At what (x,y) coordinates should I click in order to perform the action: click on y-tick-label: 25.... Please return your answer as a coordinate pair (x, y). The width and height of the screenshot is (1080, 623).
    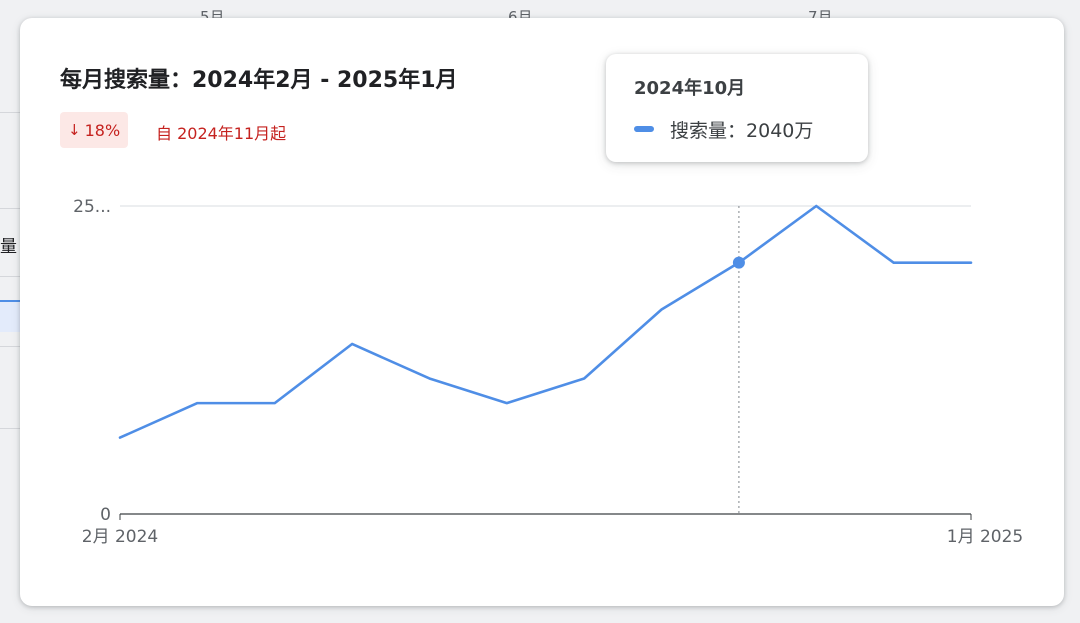
    Looking at the image, I should click on (92, 207).